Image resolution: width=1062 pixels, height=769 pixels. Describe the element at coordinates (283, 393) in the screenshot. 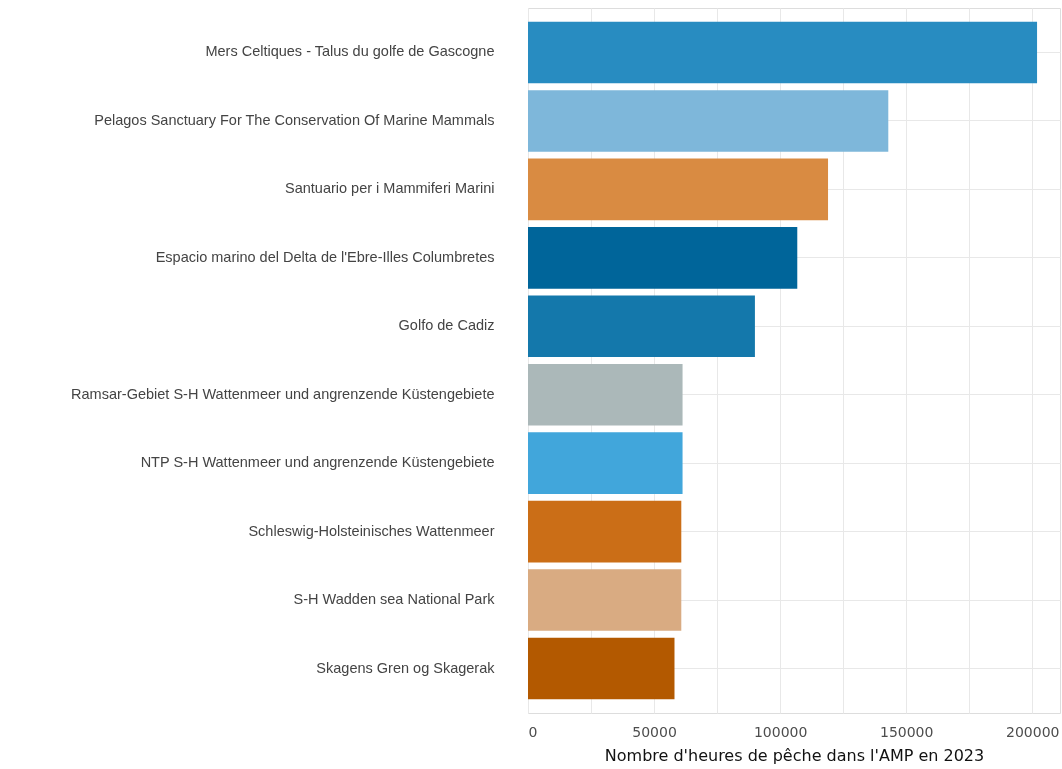

I see `y-tick-label: Ramsar-Gebiet S-H Wattenmeer und angrenzende Küstengebiete` at that location.